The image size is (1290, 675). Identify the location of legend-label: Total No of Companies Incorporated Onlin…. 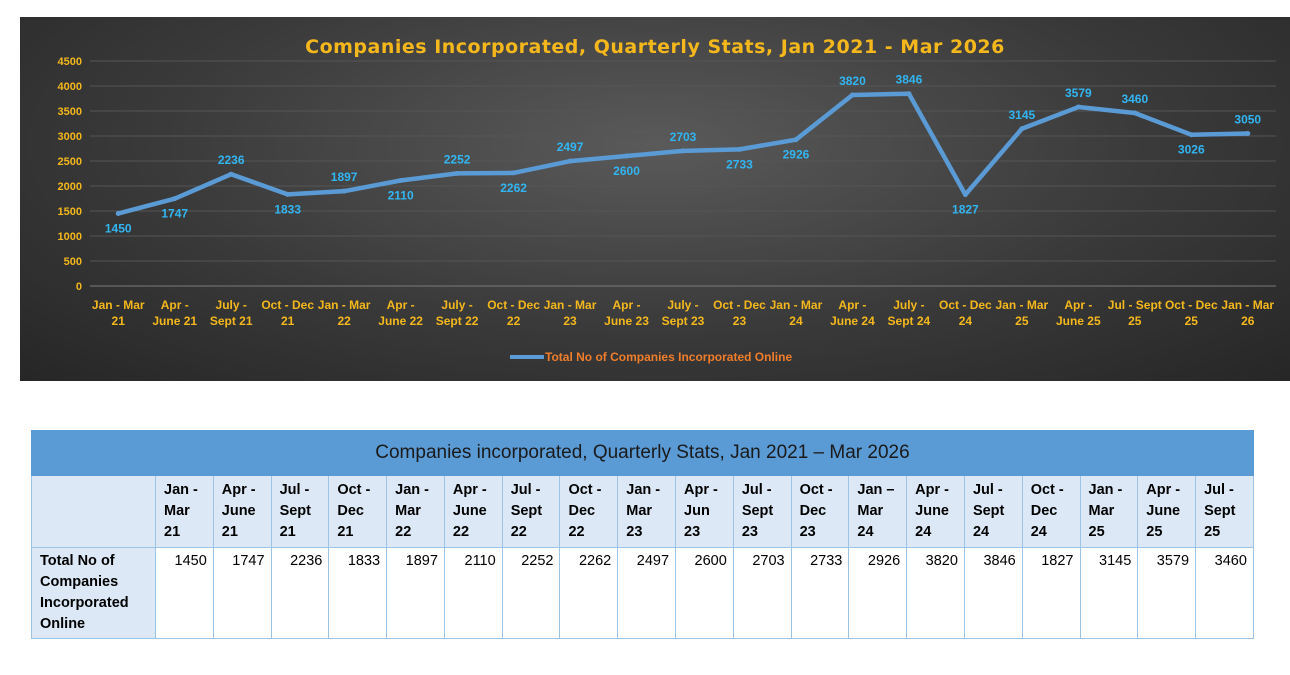
(668, 357).